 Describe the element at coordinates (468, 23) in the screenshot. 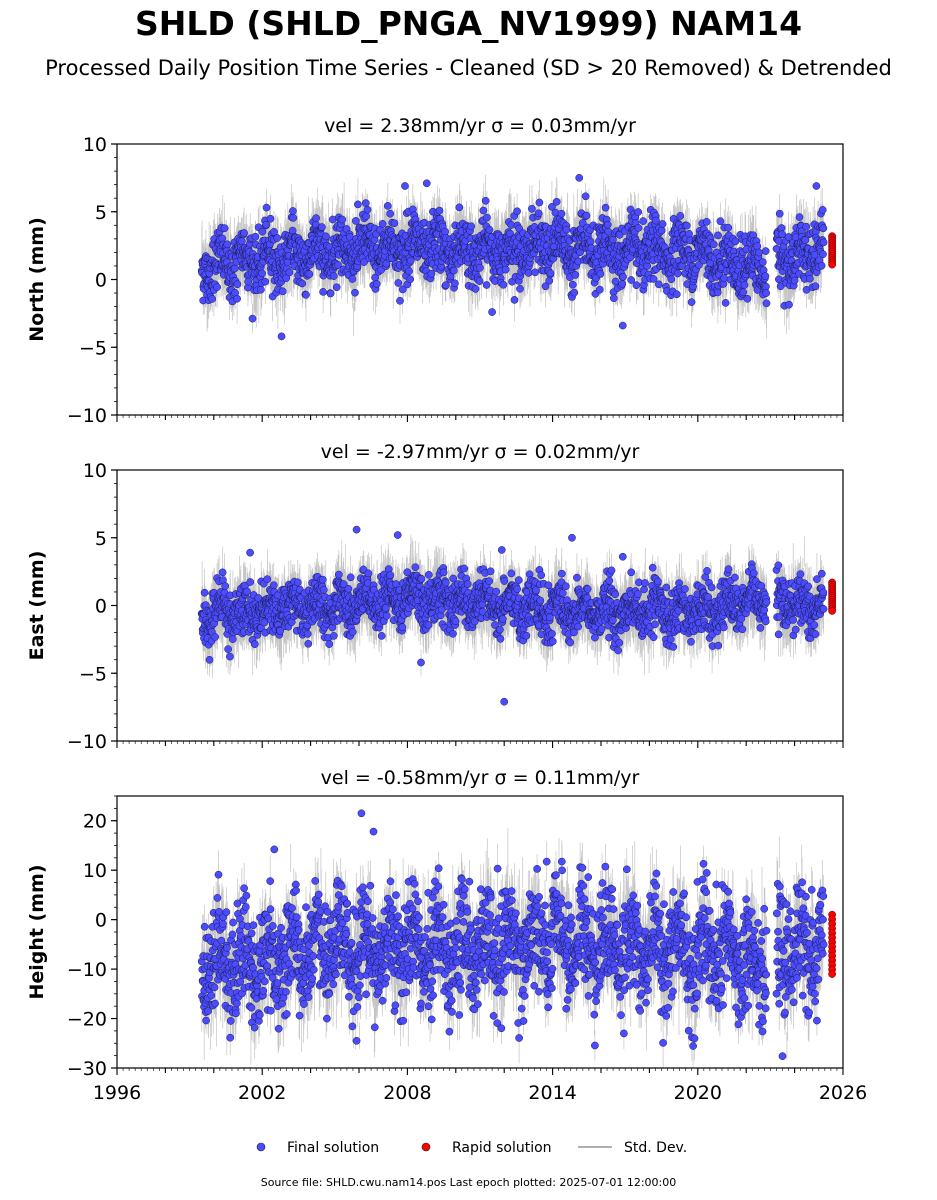

I see `figure-title: SHLD (SHLD_PNGA_NV1999) NAM14` at that location.